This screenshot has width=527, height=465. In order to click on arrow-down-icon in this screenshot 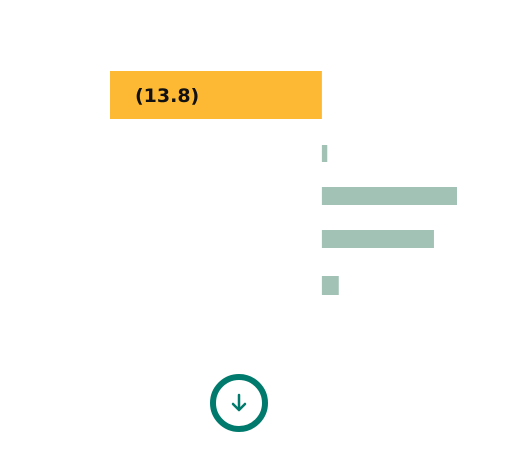, I will do `click(239, 402)`.